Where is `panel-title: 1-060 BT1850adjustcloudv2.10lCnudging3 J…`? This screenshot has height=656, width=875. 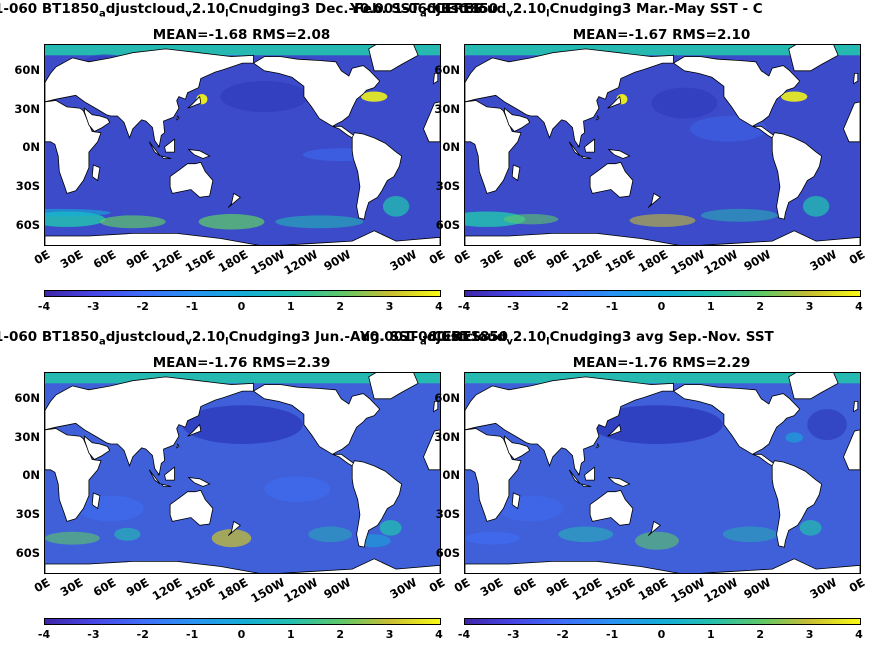
panel-title: 1-060 BT1850adjustcloudv2.10lCnudging3 J… is located at coordinates (241, 338).